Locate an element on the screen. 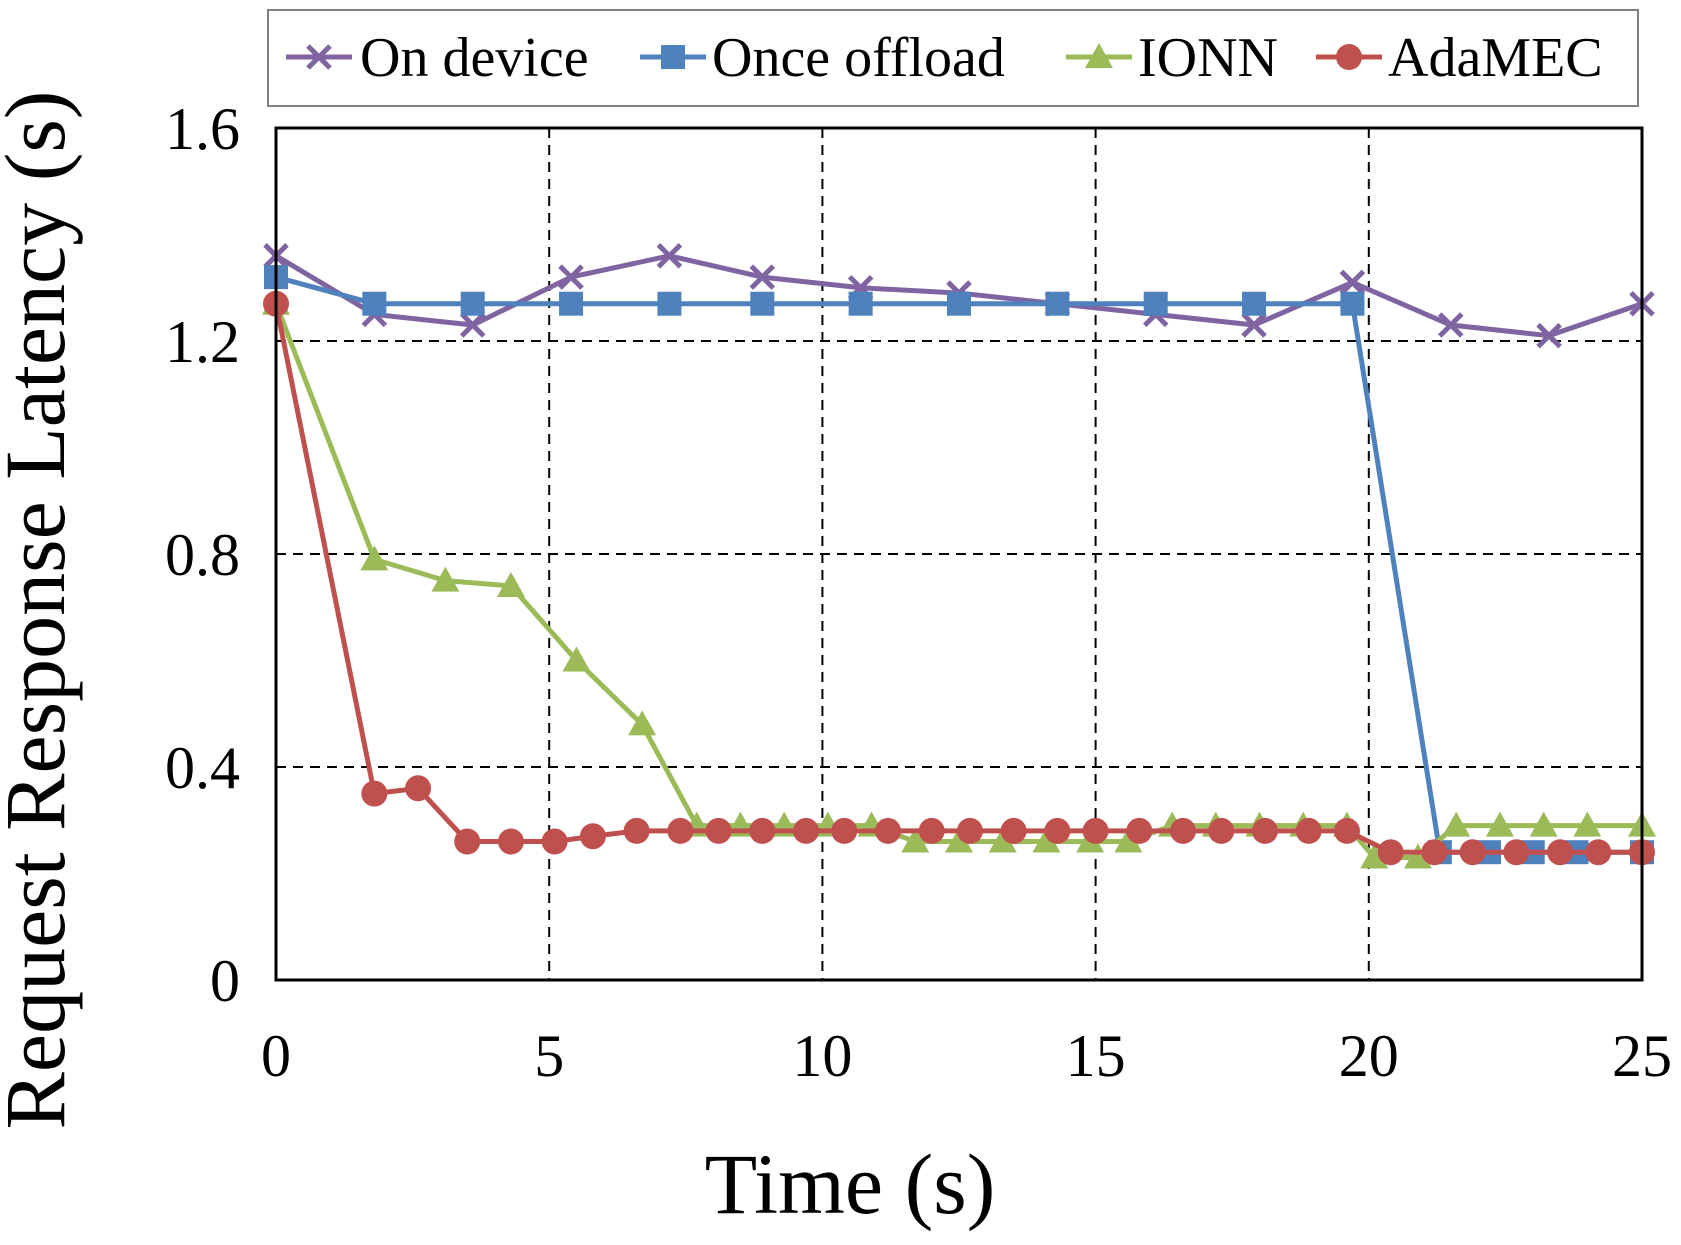 Image resolution: width=1681 pixels, height=1245 pixels. legend-item-ionn: IONN is located at coordinates (1172, 58).